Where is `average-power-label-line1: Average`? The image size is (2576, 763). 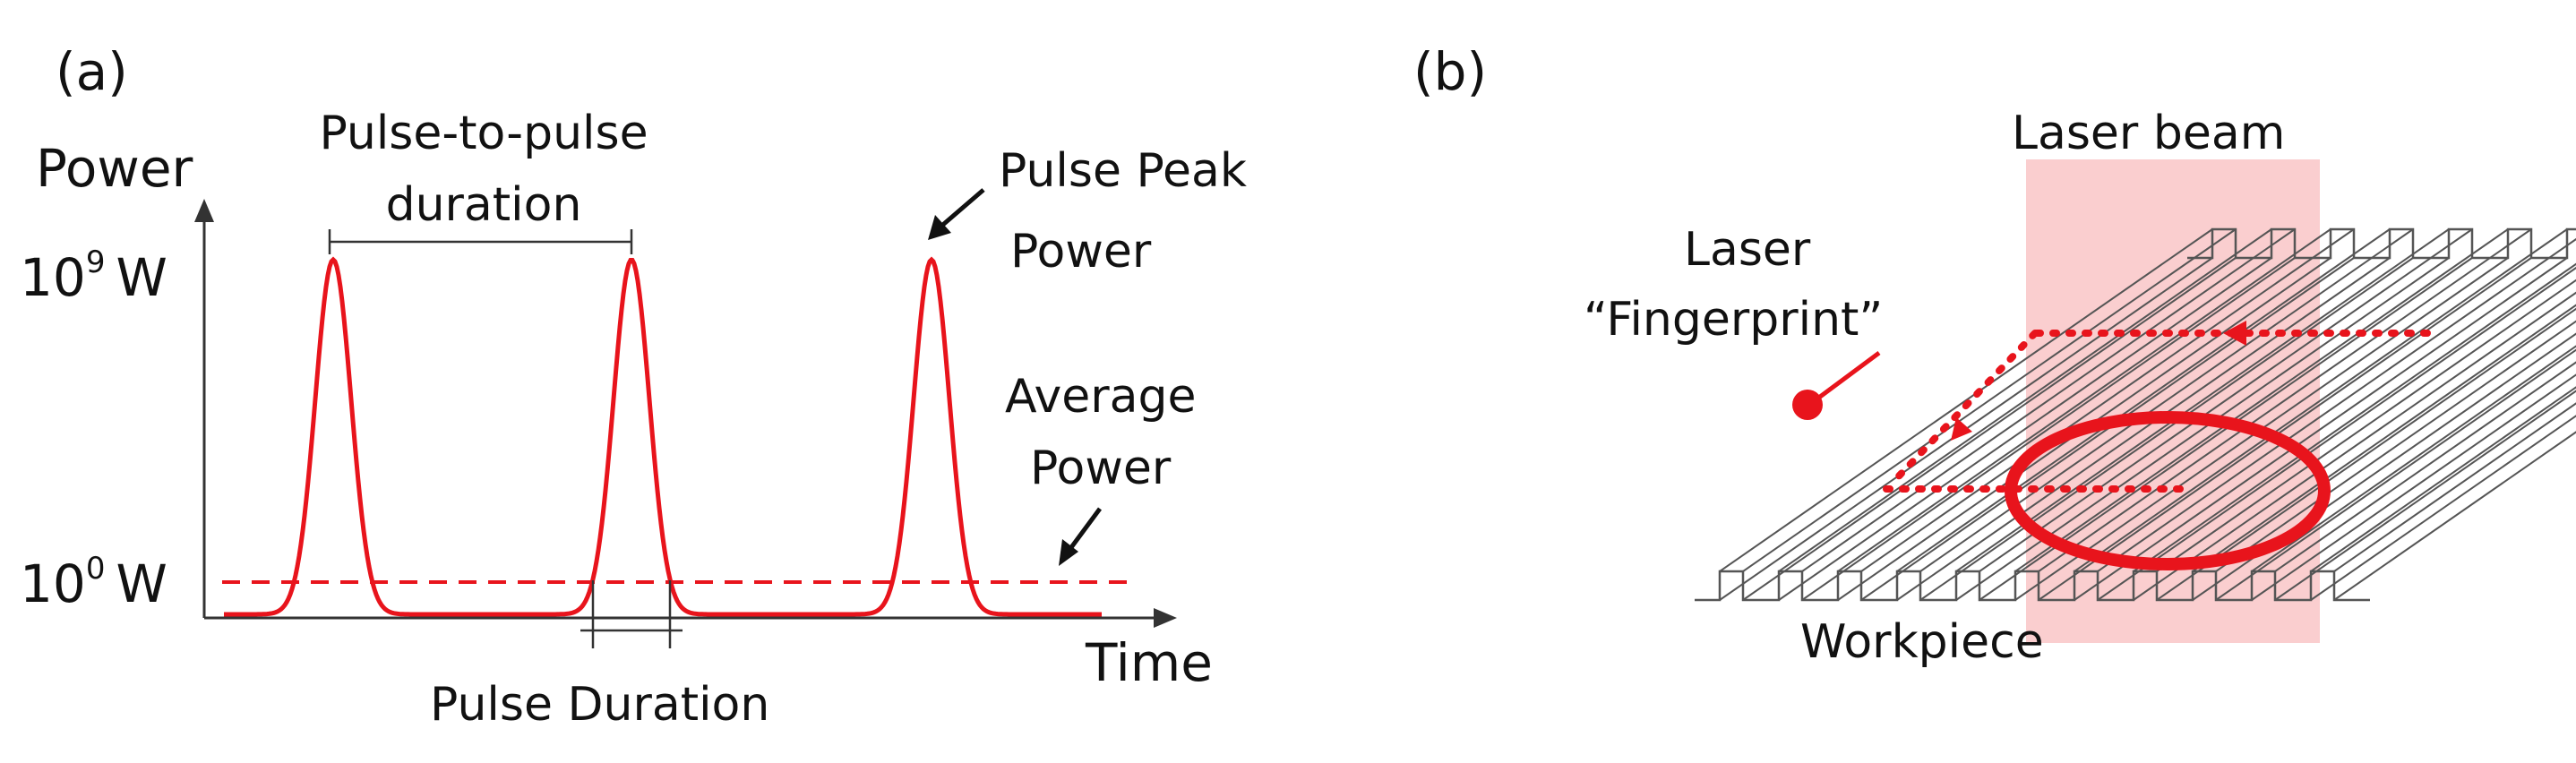 average-power-label-line1: Average is located at coordinates (1101, 397).